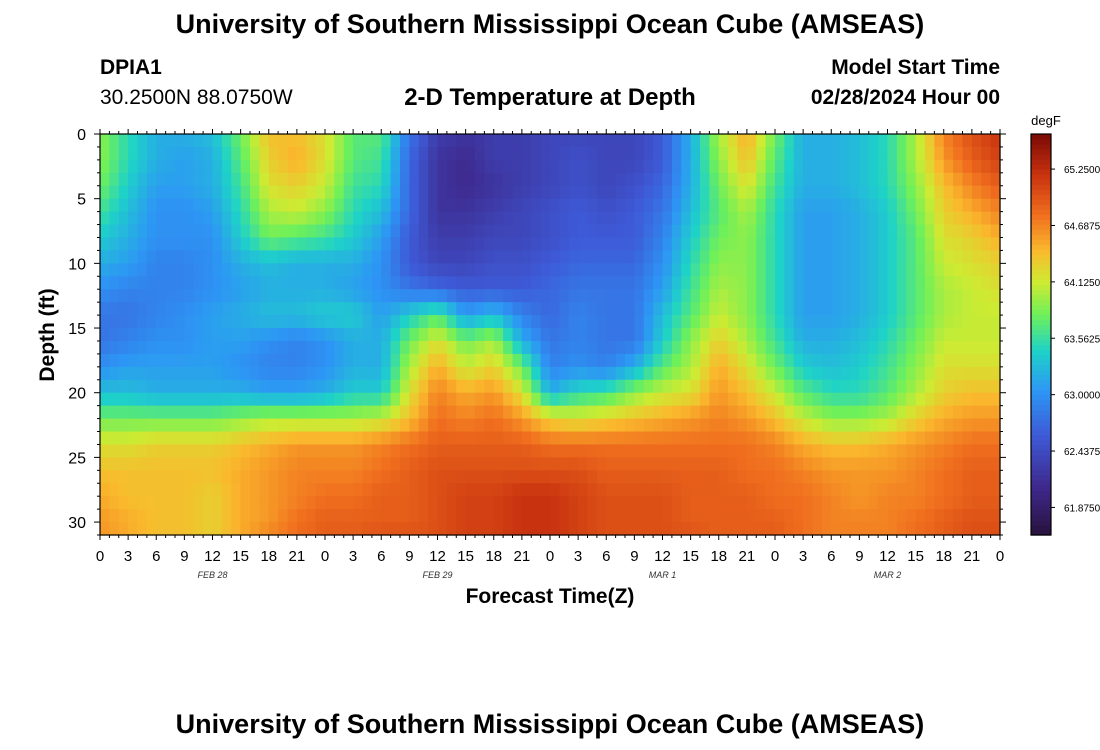 The width and height of the screenshot is (1100, 750). Describe the element at coordinates (81, 200) in the screenshot. I see `y-tick-label: 5` at that location.